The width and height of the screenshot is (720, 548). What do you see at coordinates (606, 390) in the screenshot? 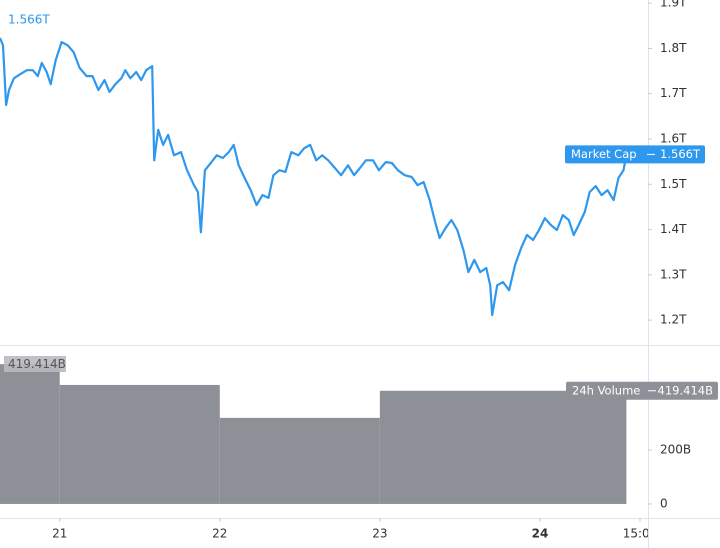
I see `volume-tag-name: 24h Volume` at bounding box center [606, 390].